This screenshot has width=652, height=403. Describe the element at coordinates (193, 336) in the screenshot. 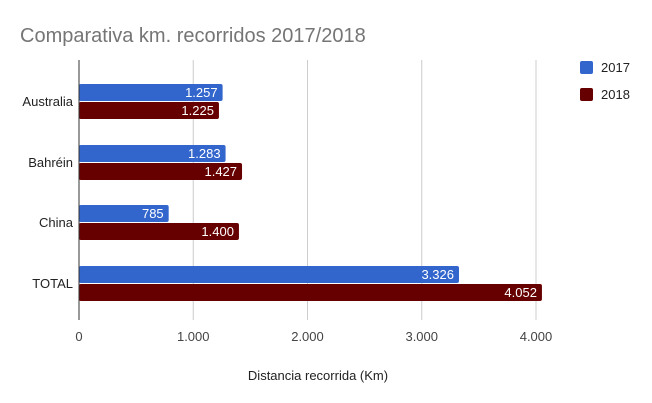

I see `x-tick-label: 1.000` at that location.